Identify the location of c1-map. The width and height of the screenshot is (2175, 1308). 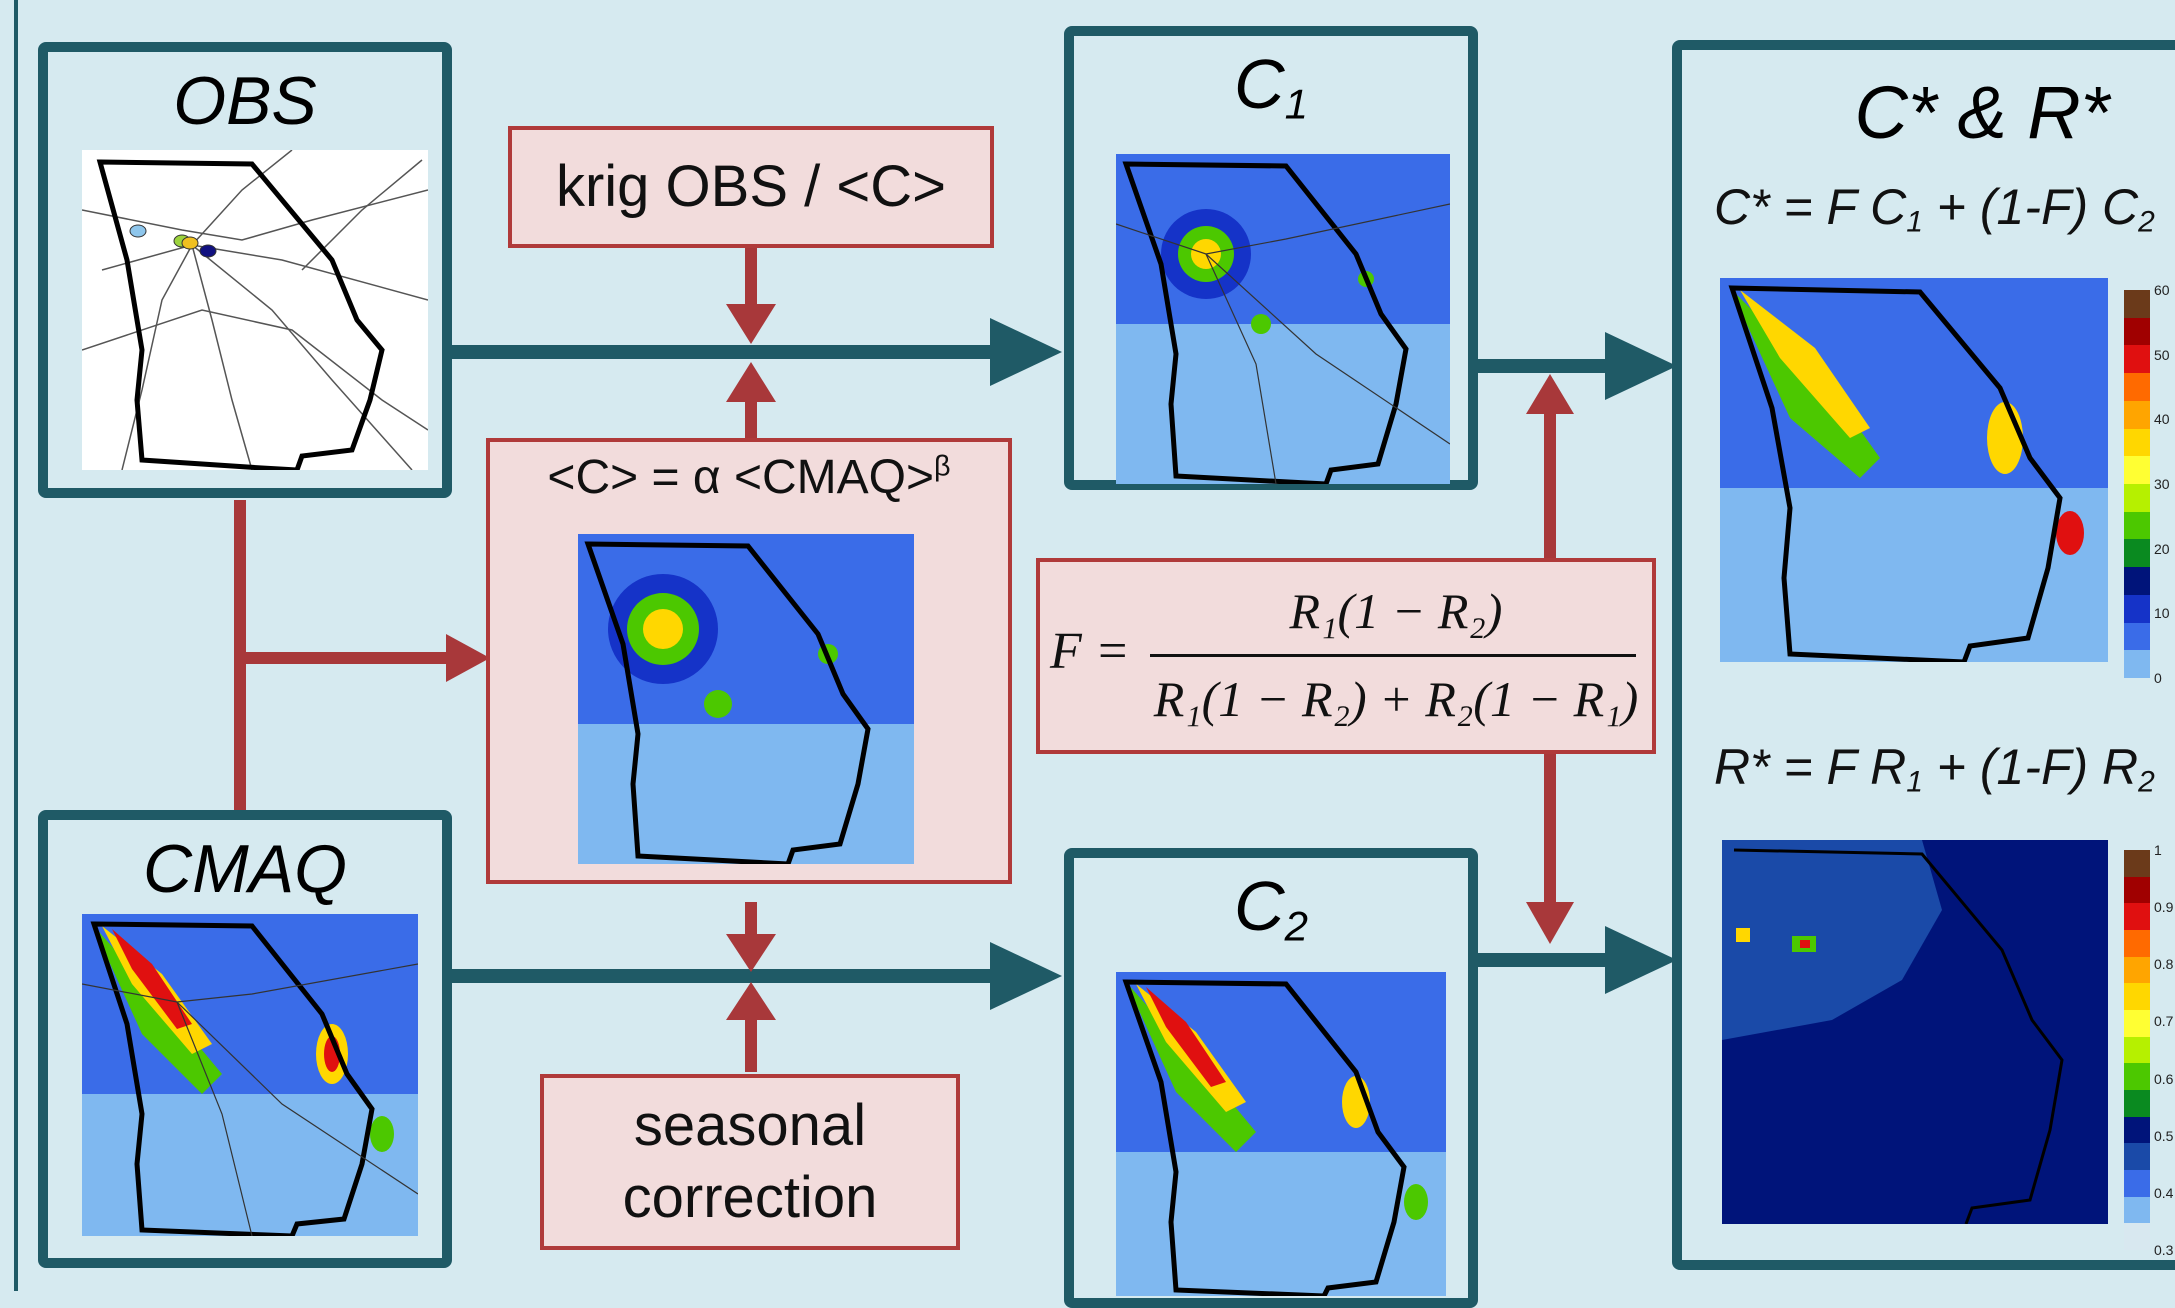
(1283, 319).